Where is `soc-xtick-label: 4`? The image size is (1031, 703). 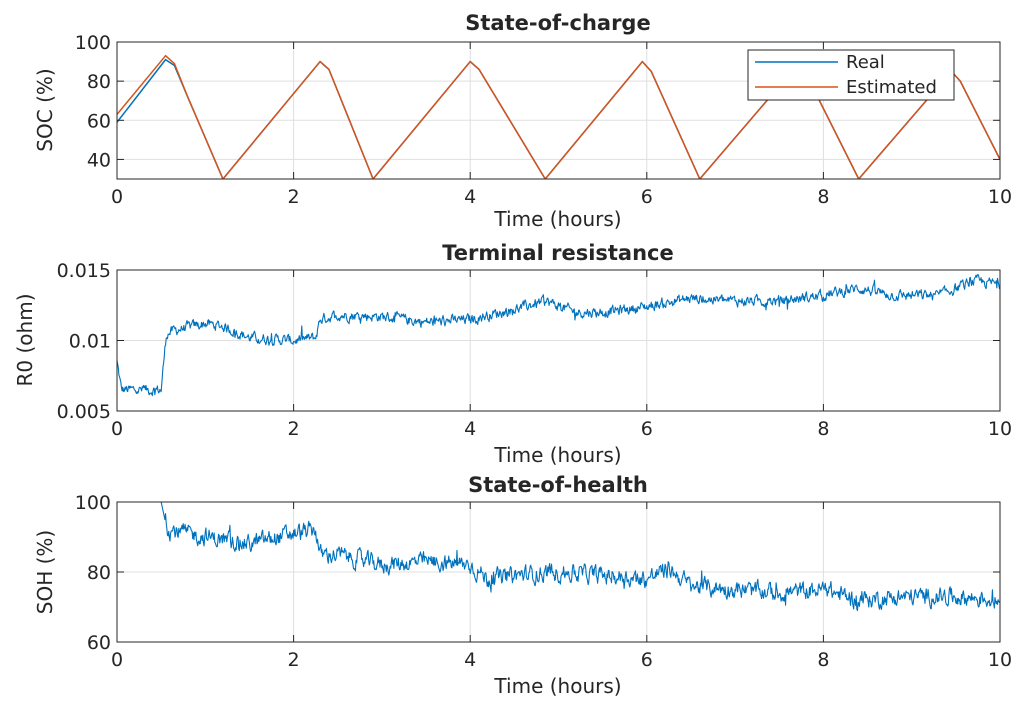
soc-xtick-label: 4 is located at coordinates (470, 197).